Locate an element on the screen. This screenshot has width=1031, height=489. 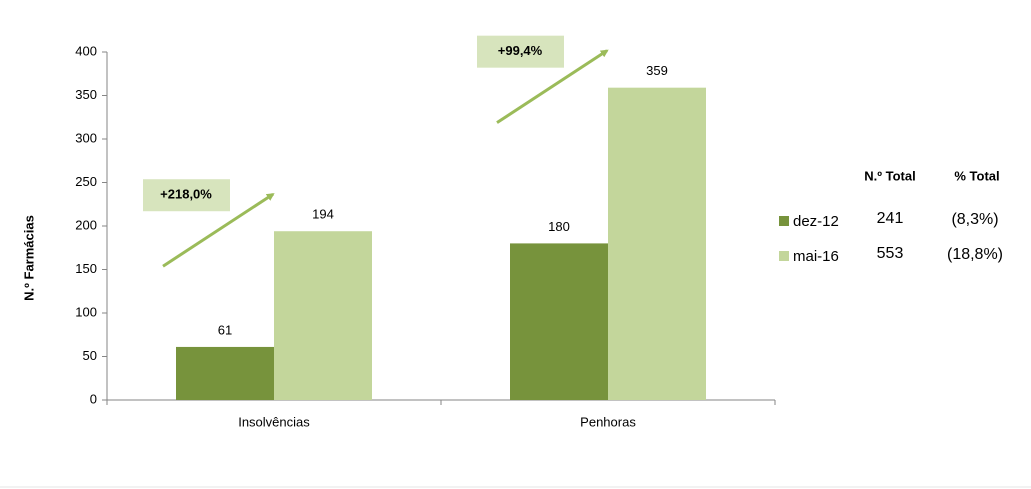
value-label: 359 is located at coordinates (657, 70).